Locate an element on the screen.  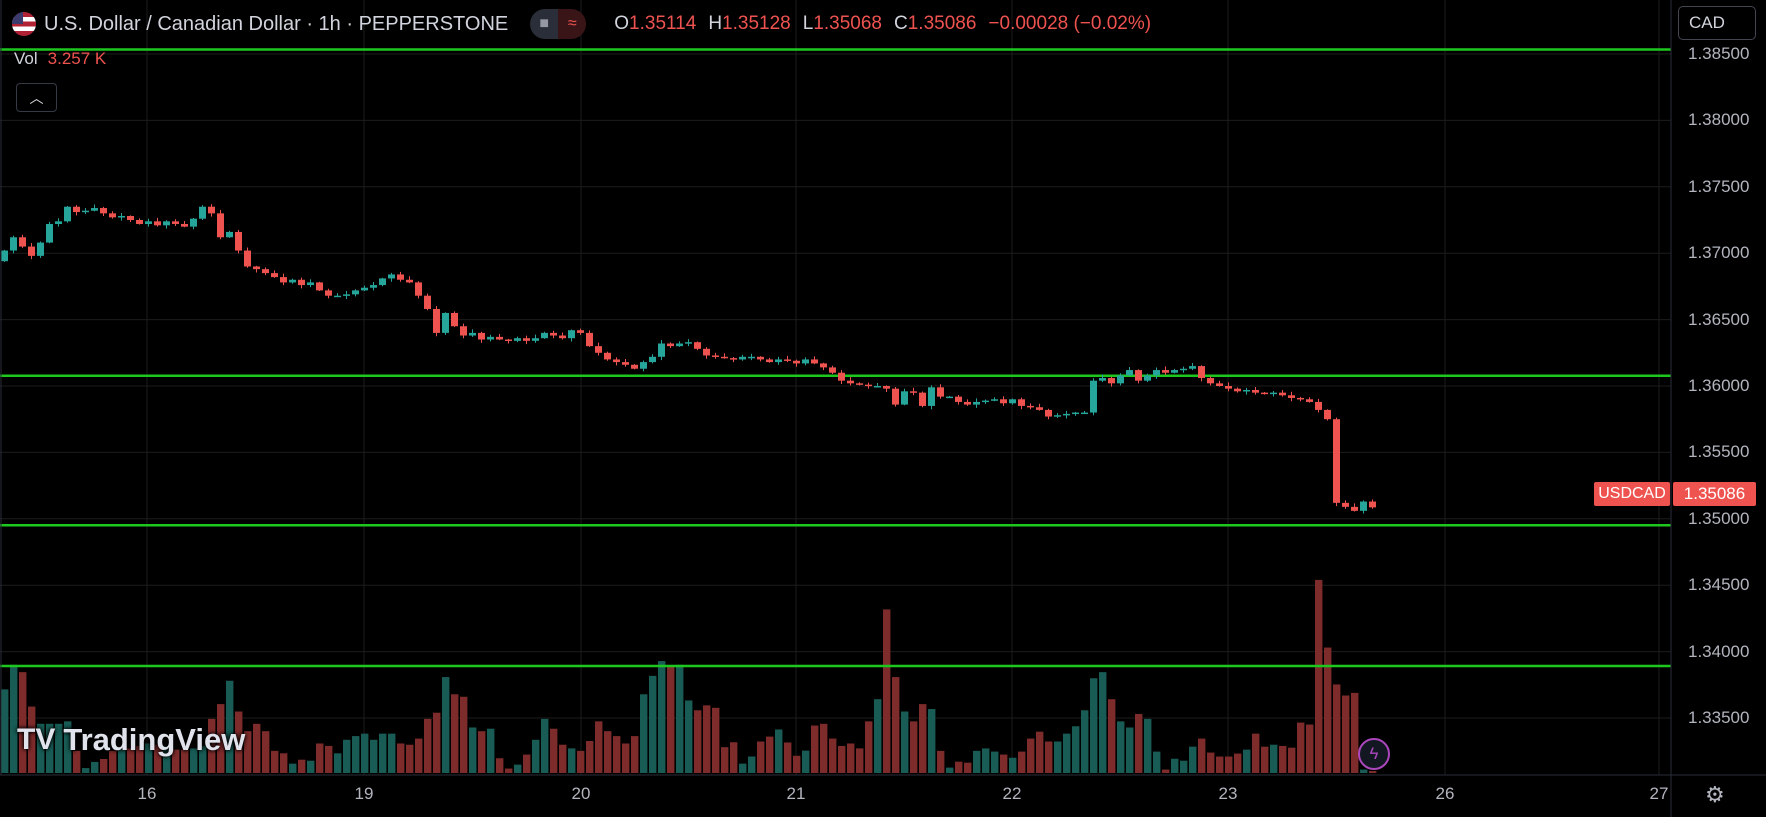
tradingview-logo: TV TradingView is located at coordinates (131, 740).